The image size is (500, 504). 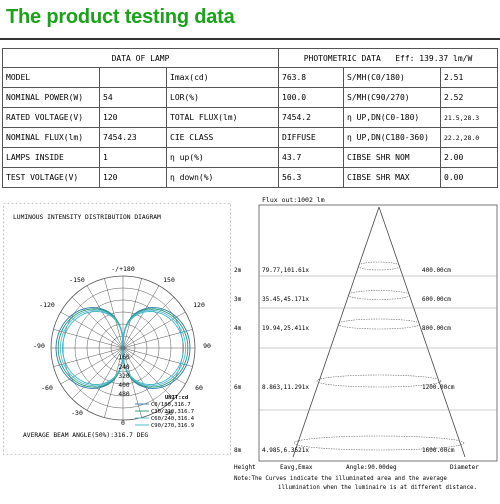 I want to click on table-cell: 2.00, so click(x=469, y=157).